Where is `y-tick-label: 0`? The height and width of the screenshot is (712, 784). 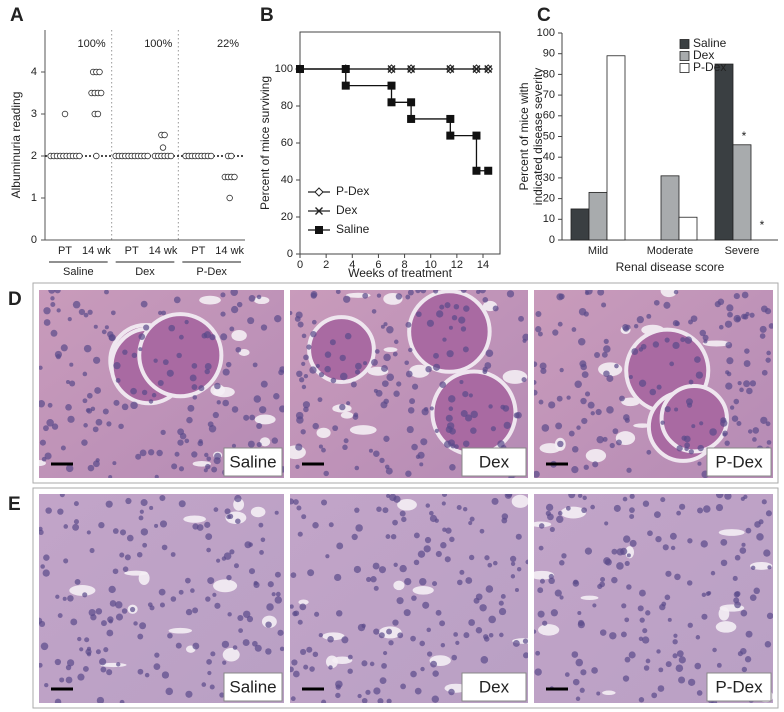
y-tick-label: 0 is located at coordinates (290, 254).